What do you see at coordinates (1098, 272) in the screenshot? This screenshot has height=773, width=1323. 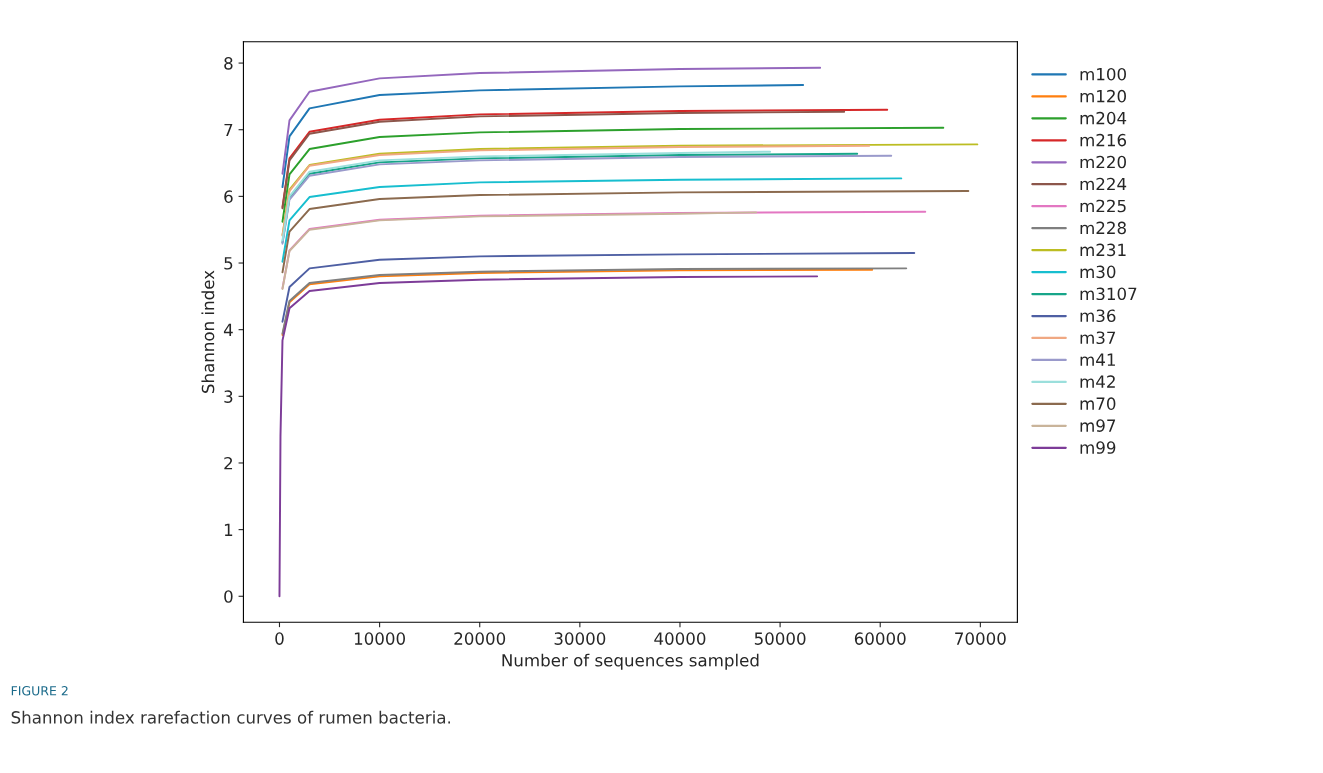 I see `legend-label: m30` at bounding box center [1098, 272].